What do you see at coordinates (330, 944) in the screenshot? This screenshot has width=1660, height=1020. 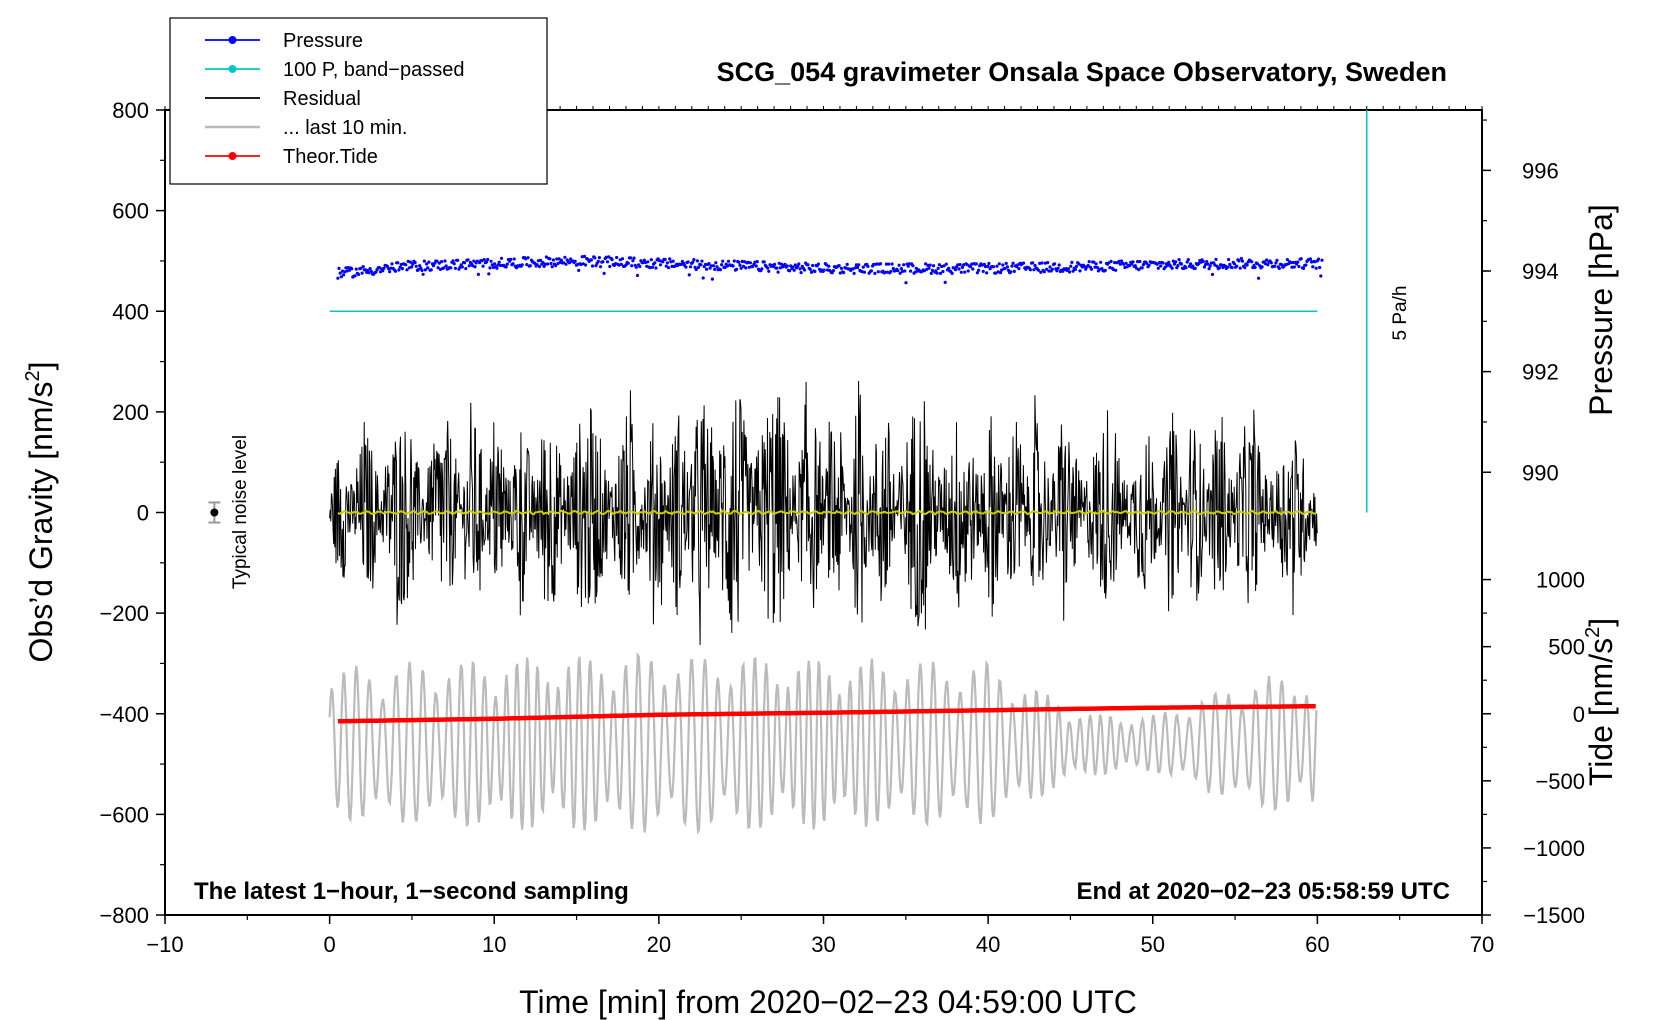 I see `x-tick-label: 0` at bounding box center [330, 944].